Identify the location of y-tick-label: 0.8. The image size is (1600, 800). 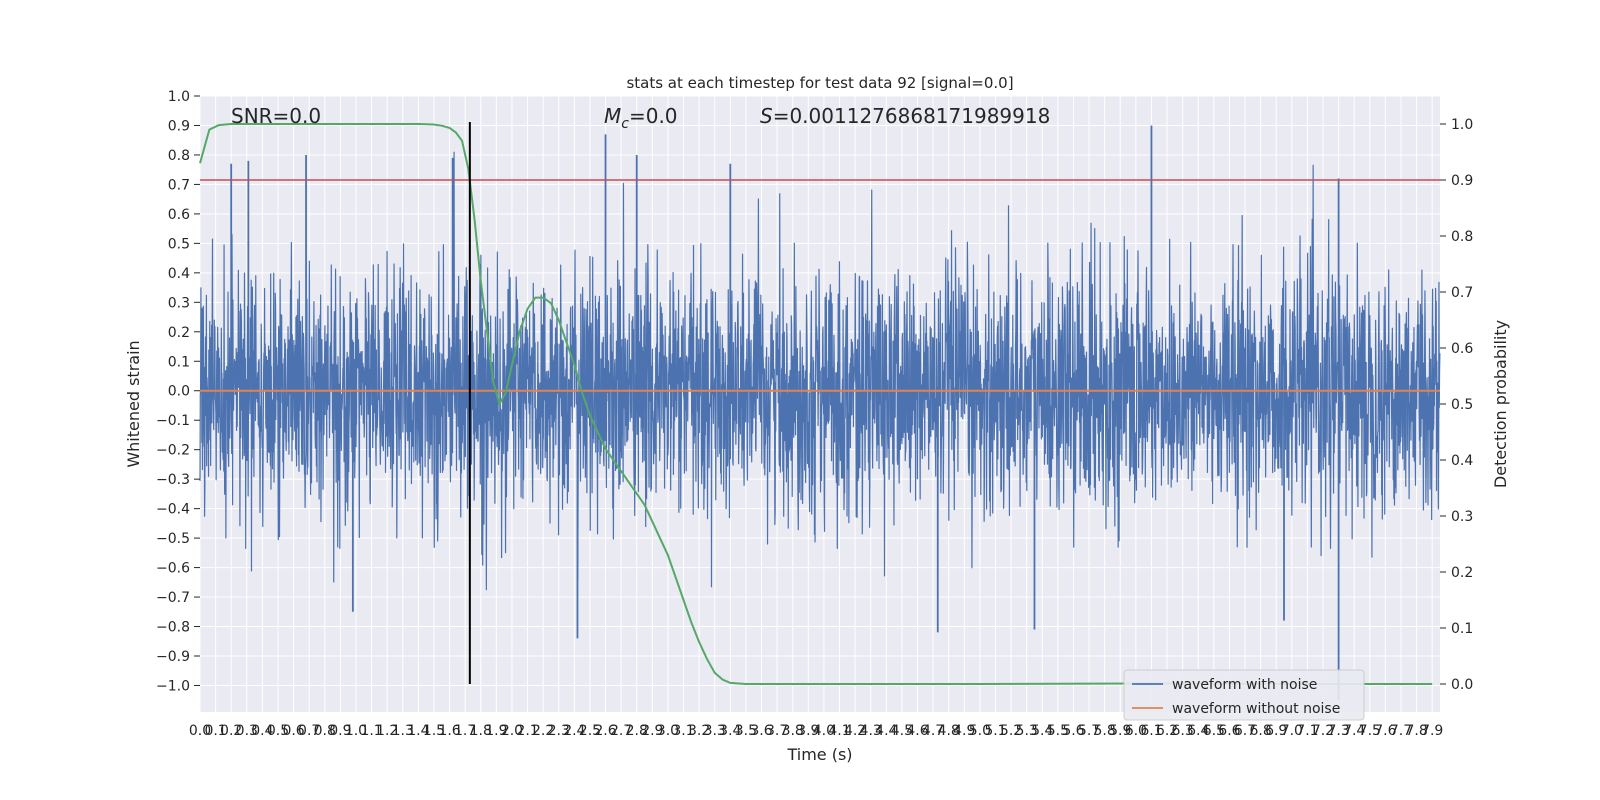
(179, 156).